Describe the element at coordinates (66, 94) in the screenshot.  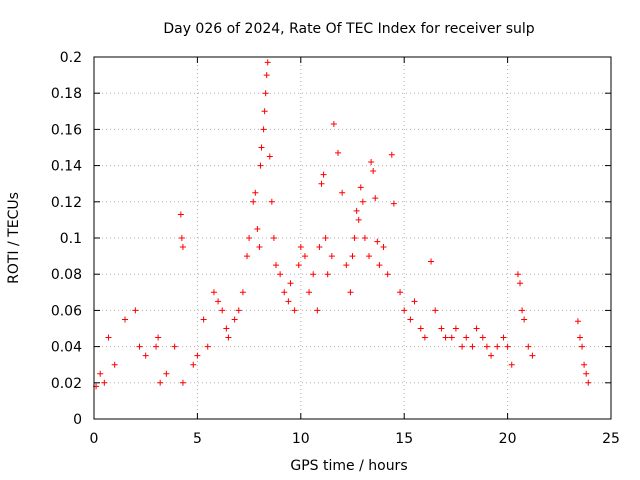
I see `y-tick-label: 0.18` at that location.